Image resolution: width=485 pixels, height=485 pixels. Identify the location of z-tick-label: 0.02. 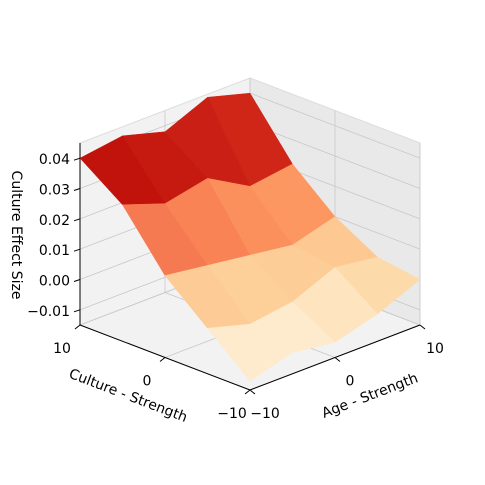
(54, 221).